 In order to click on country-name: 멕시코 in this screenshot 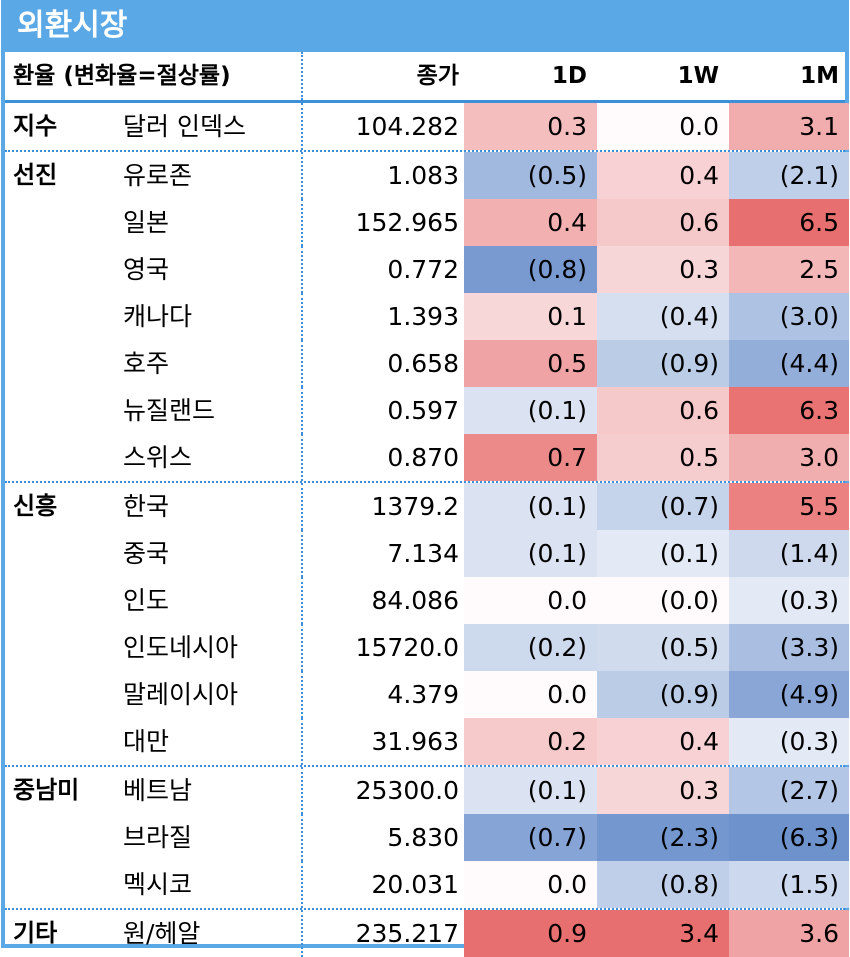, I will do `click(158, 884)`.